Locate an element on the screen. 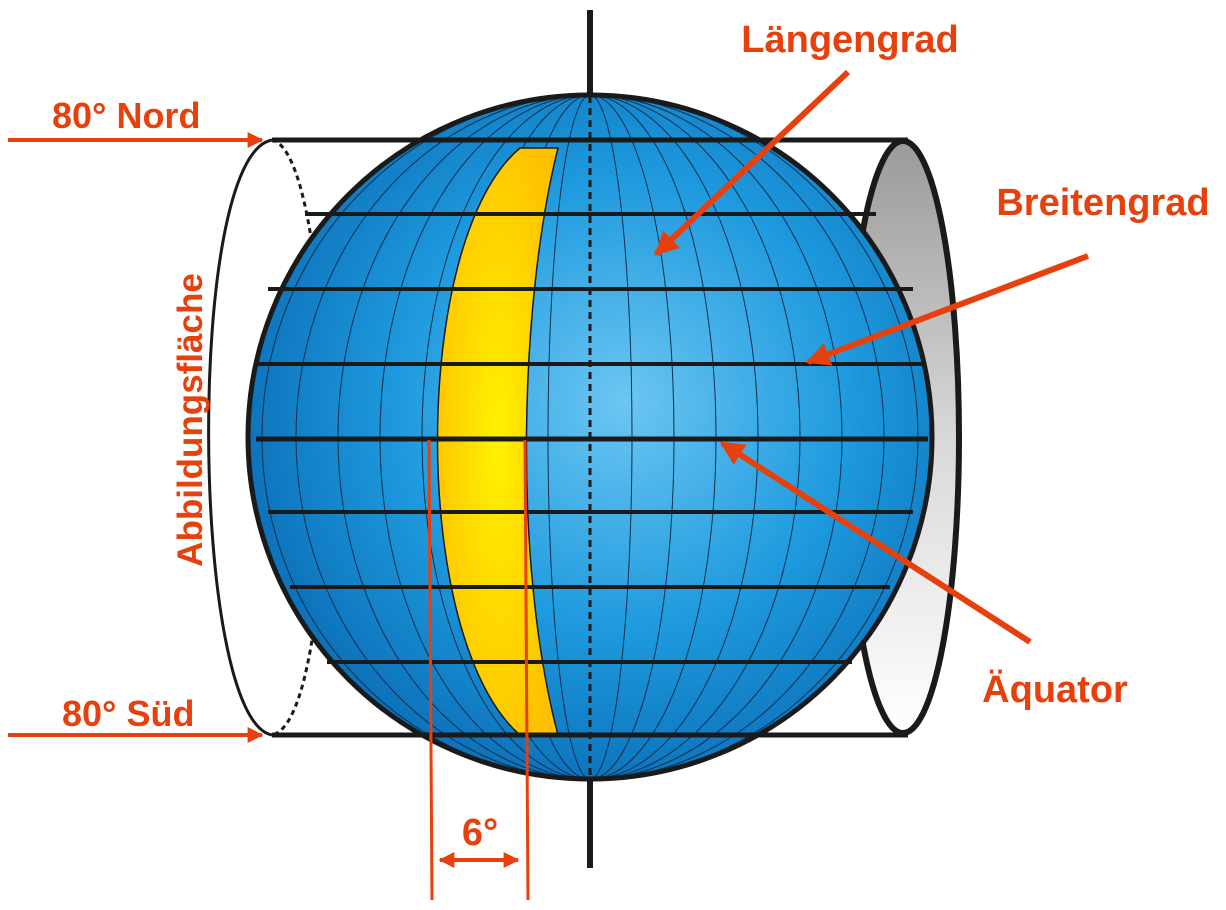 The width and height of the screenshot is (1226, 910). label-north: 80° Nord is located at coordinates (126, 115).